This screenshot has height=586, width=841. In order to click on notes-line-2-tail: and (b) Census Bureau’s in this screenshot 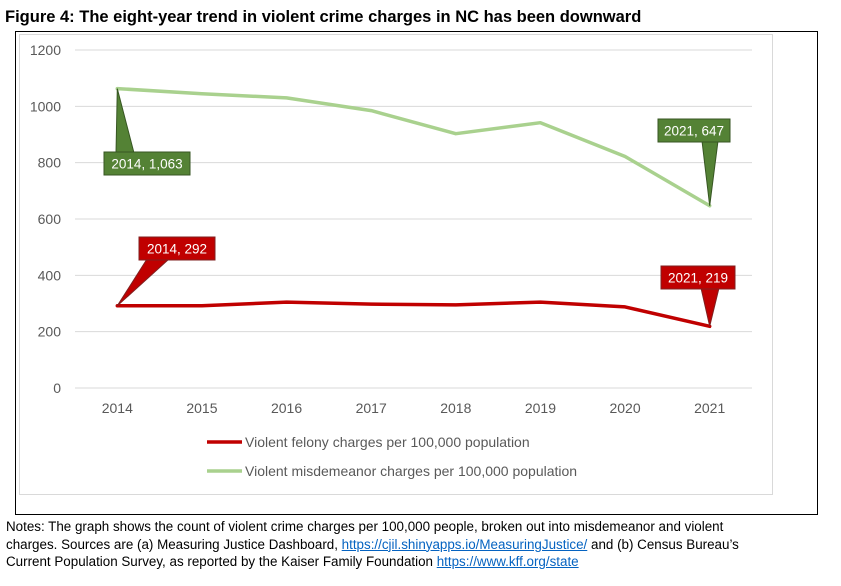, I will do `click(663, 544)`.